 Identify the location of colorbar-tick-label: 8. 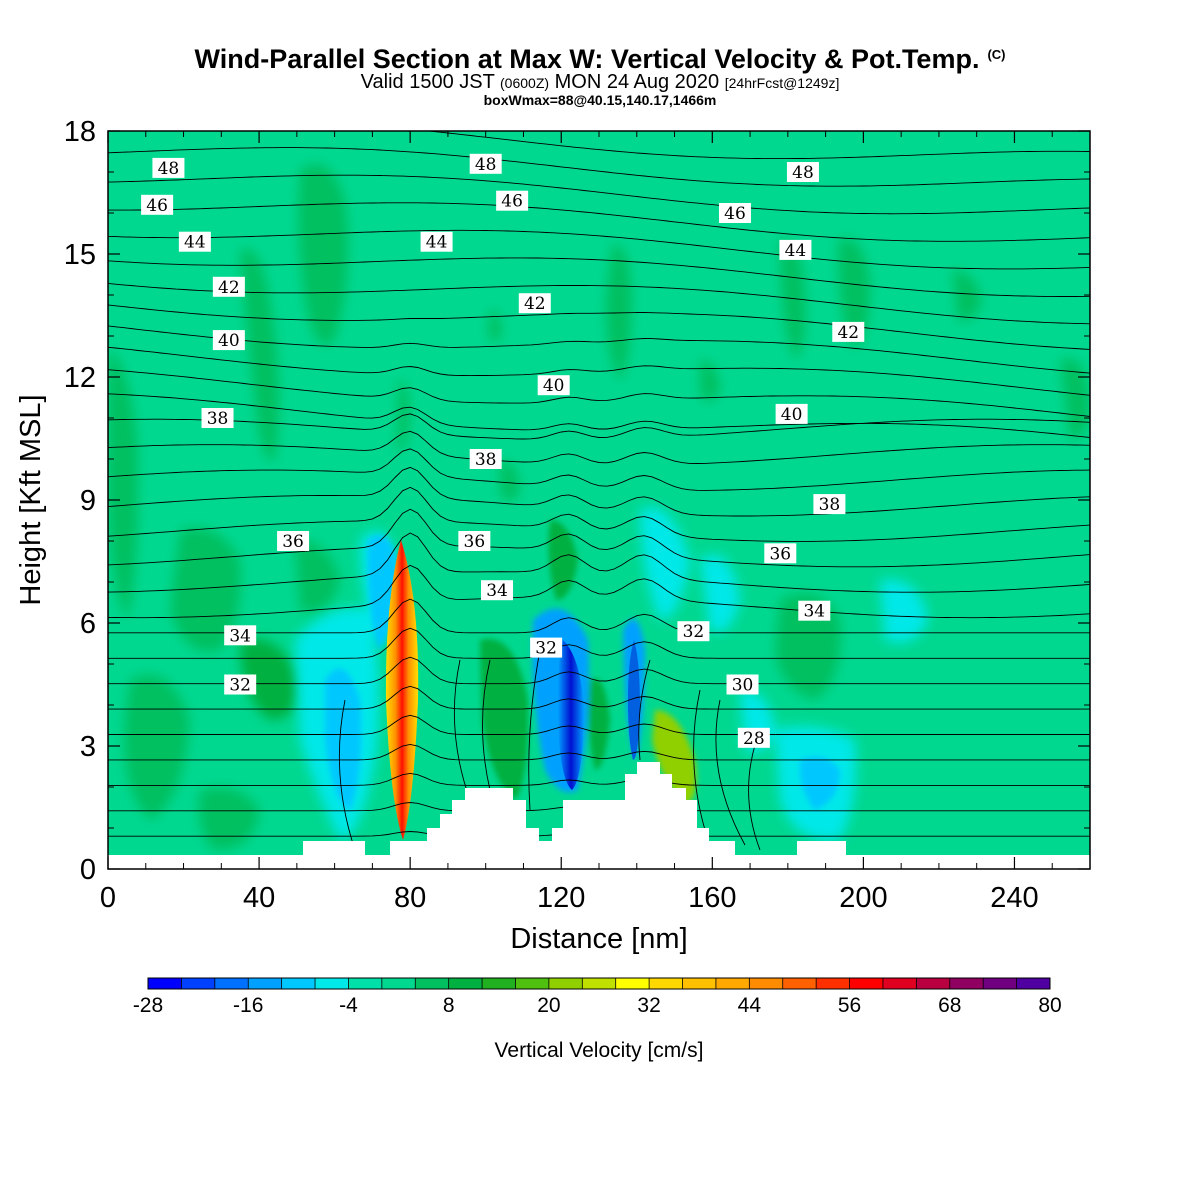
(449, 1005).